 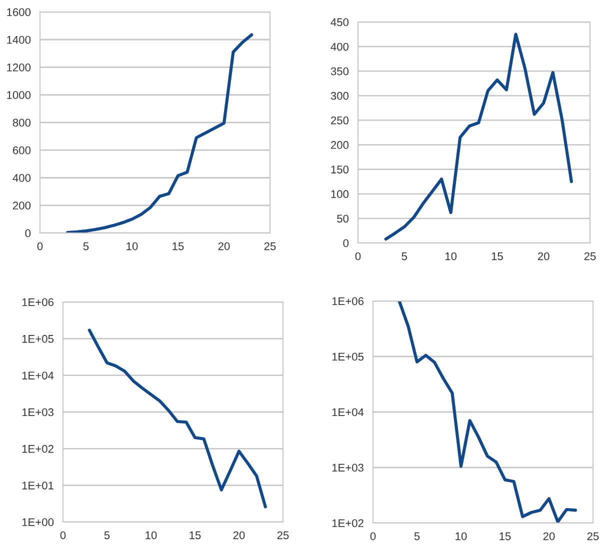 I want to click on y-tick-label: 1200, so click(x=19, y=68).